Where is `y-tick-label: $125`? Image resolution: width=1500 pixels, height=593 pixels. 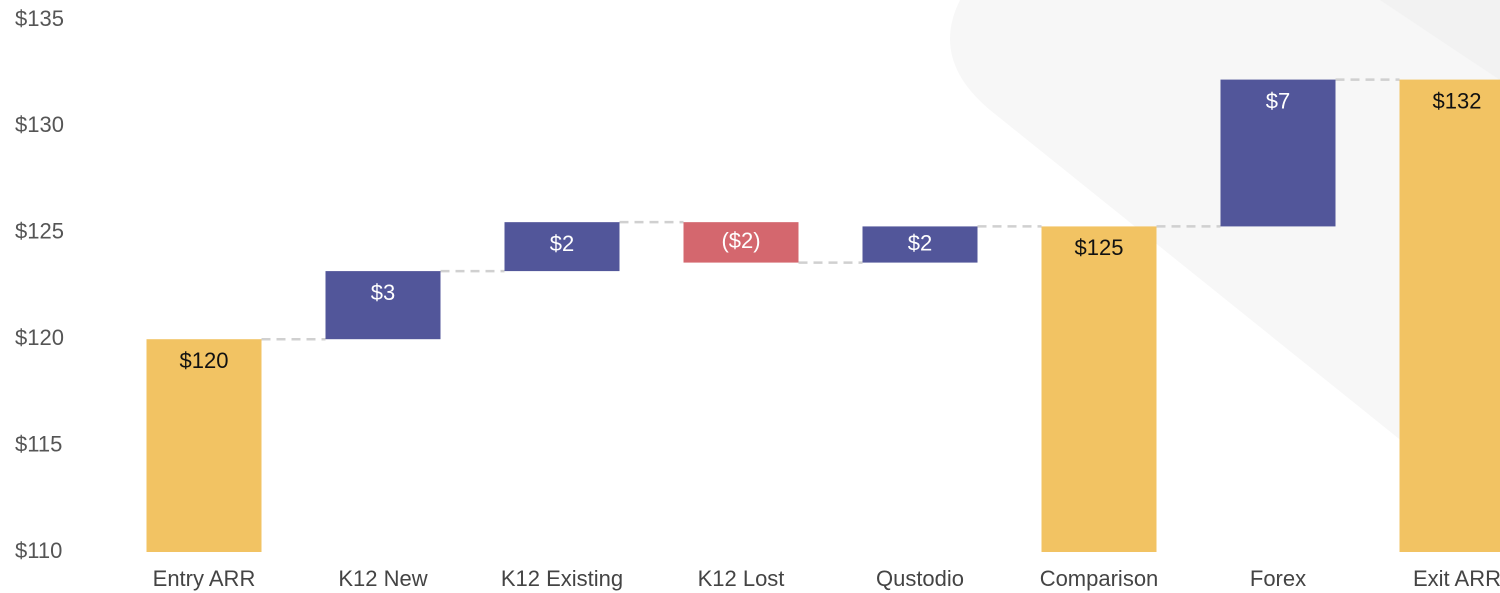 y-tick-label: $125 is located at coordinates (39, 231).